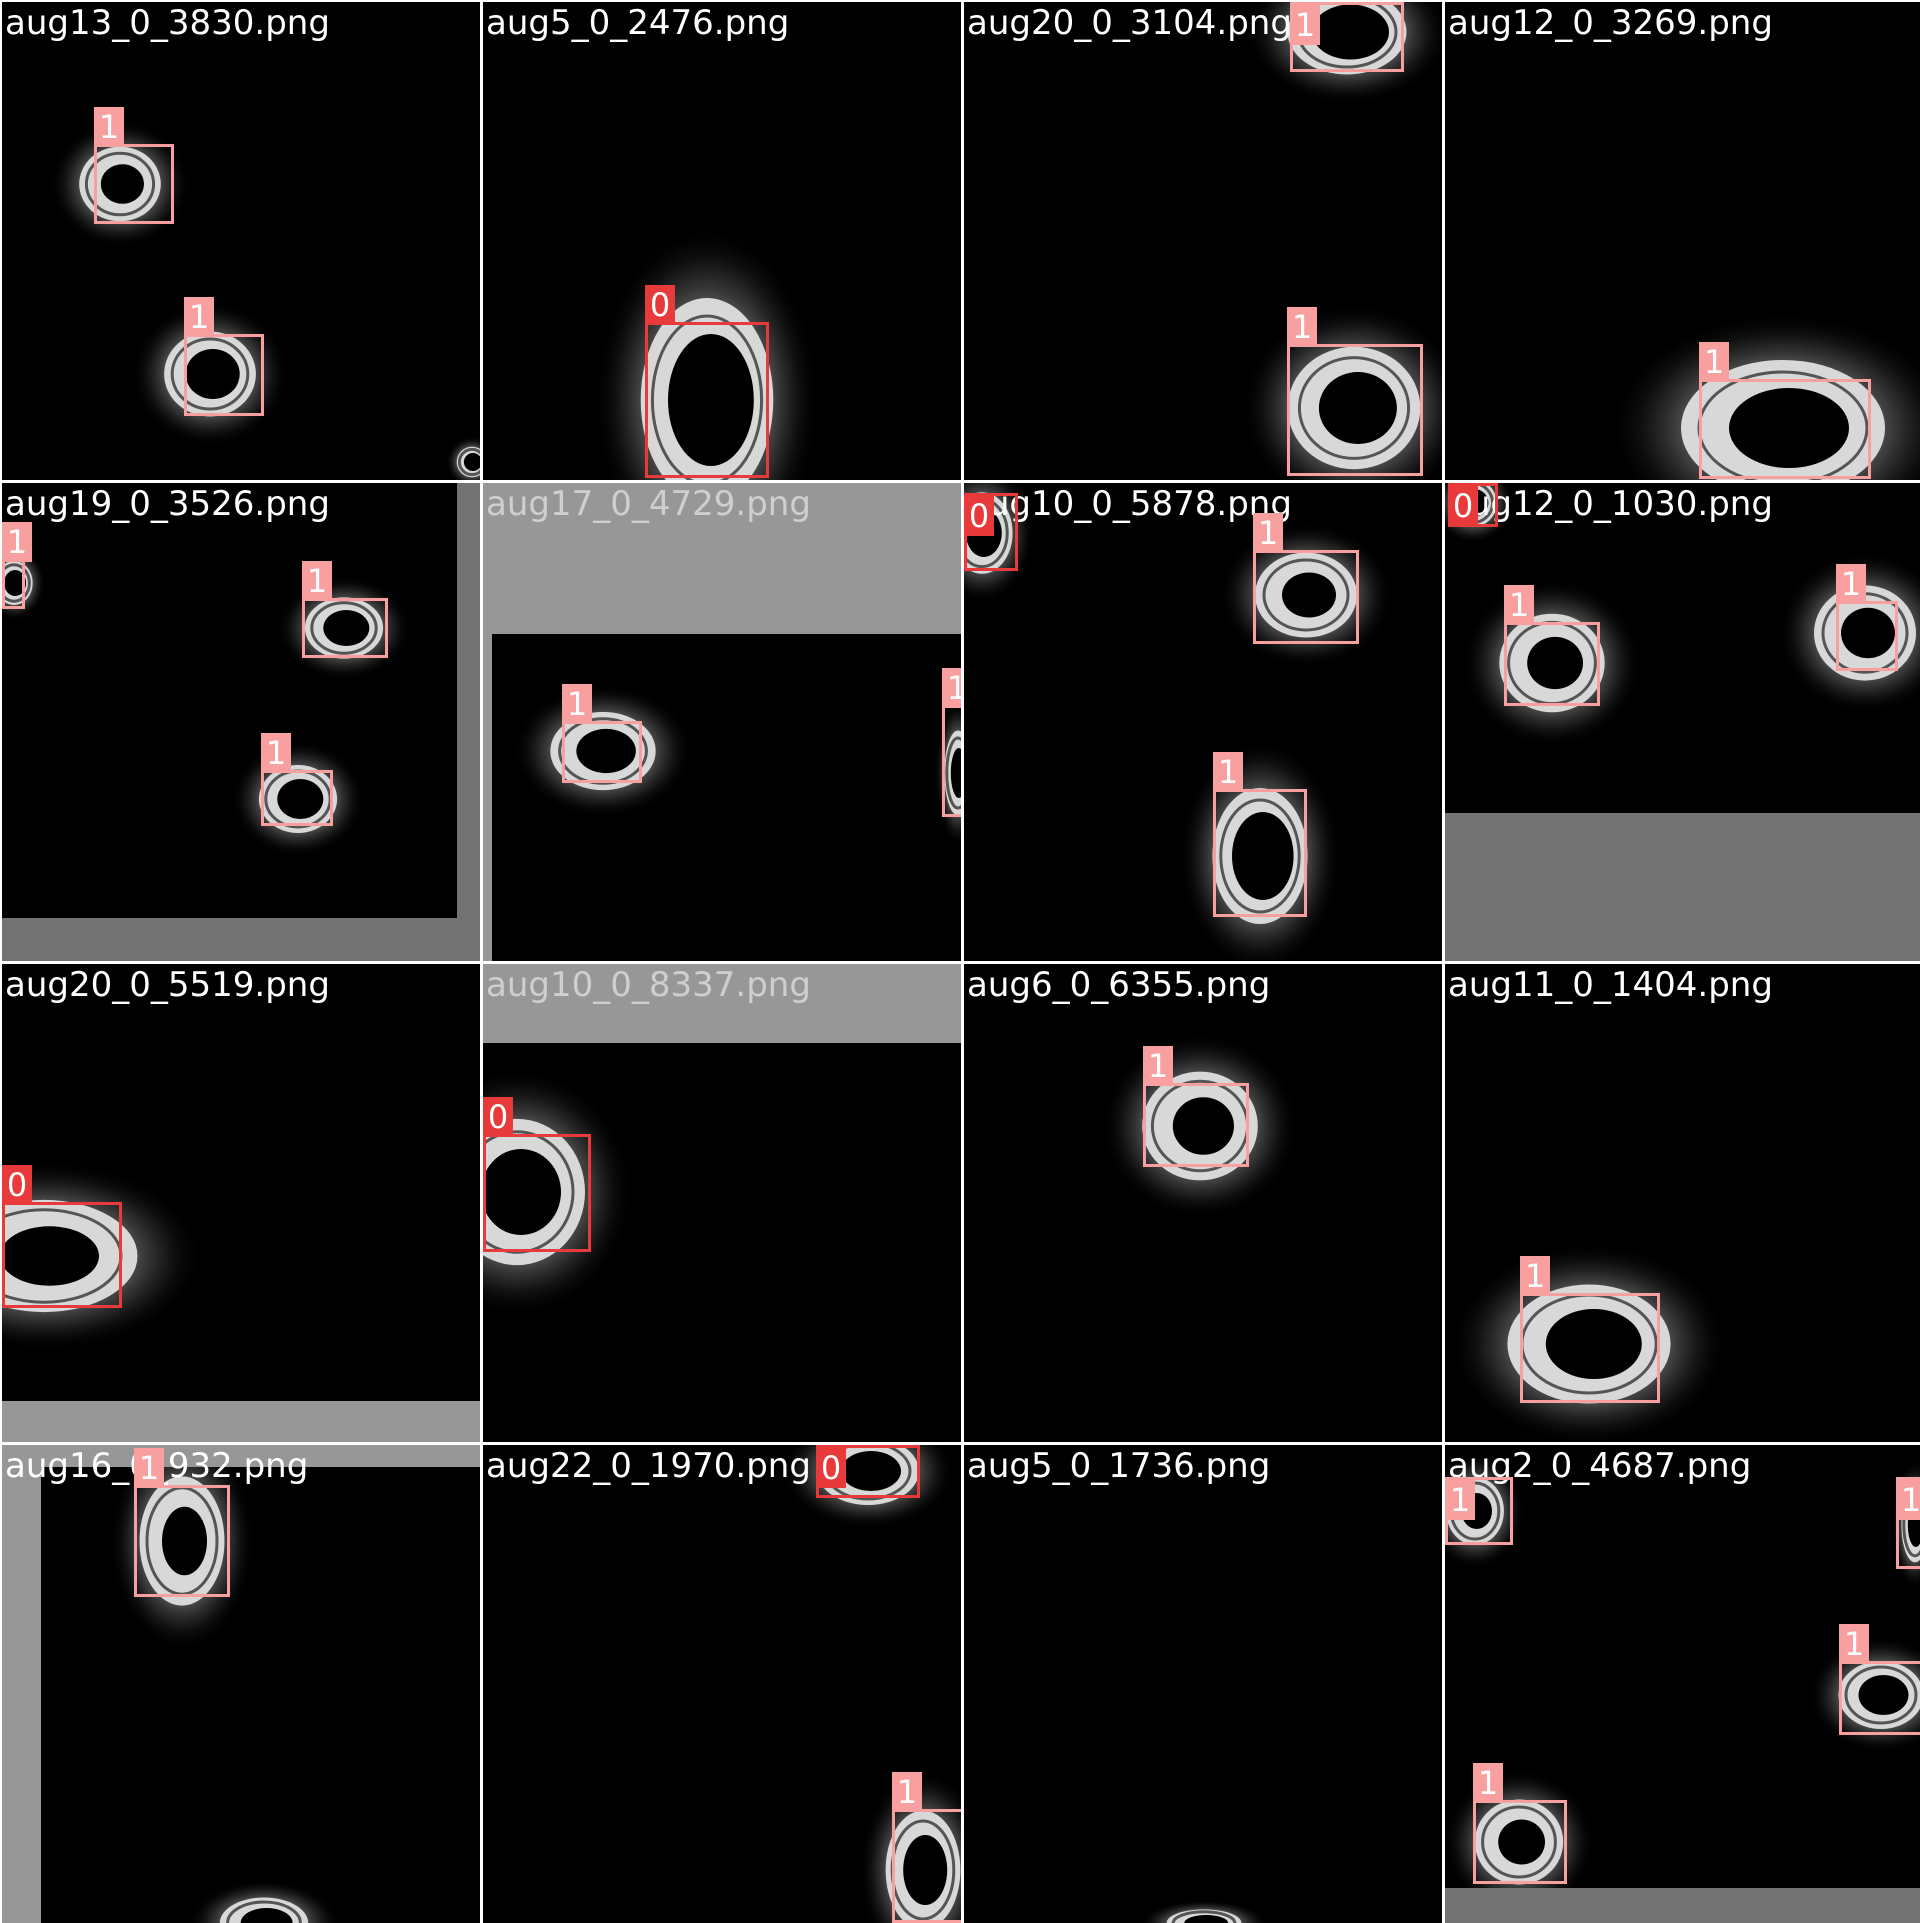  Describe the element at coordinates (1129, 23) in the screenshot. I see `tile-filename: aug20_0_3104.png` at that location.